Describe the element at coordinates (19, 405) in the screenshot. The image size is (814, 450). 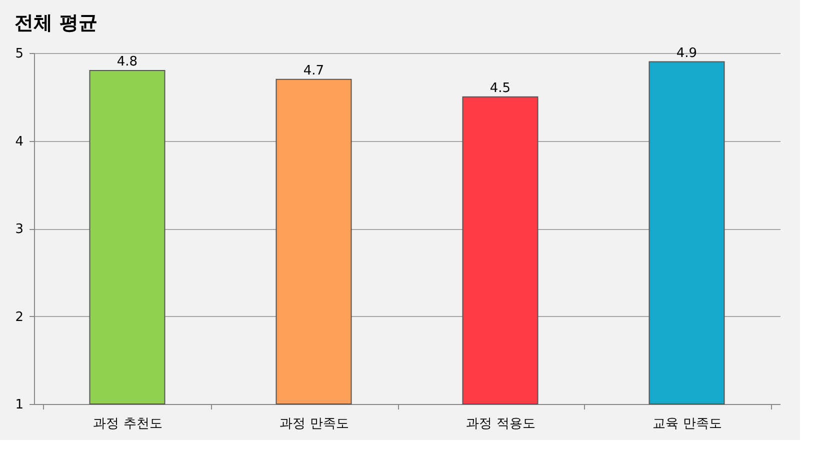
I see `y-tick-label: 1` at that location.